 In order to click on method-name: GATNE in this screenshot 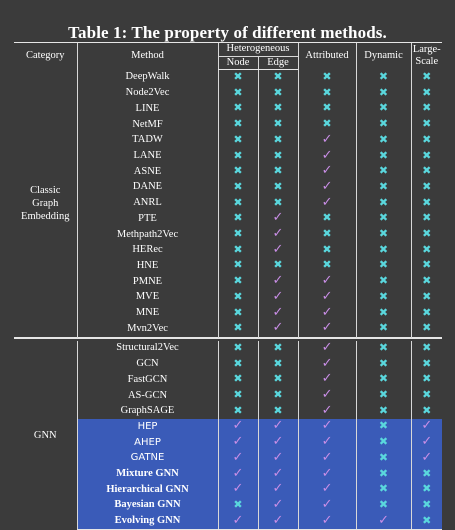, I will do `click(147, 458)`.